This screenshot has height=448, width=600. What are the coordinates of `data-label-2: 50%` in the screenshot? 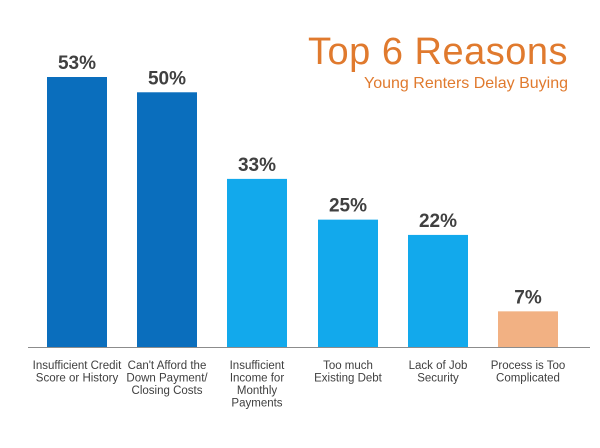 It's located at (167, 78).